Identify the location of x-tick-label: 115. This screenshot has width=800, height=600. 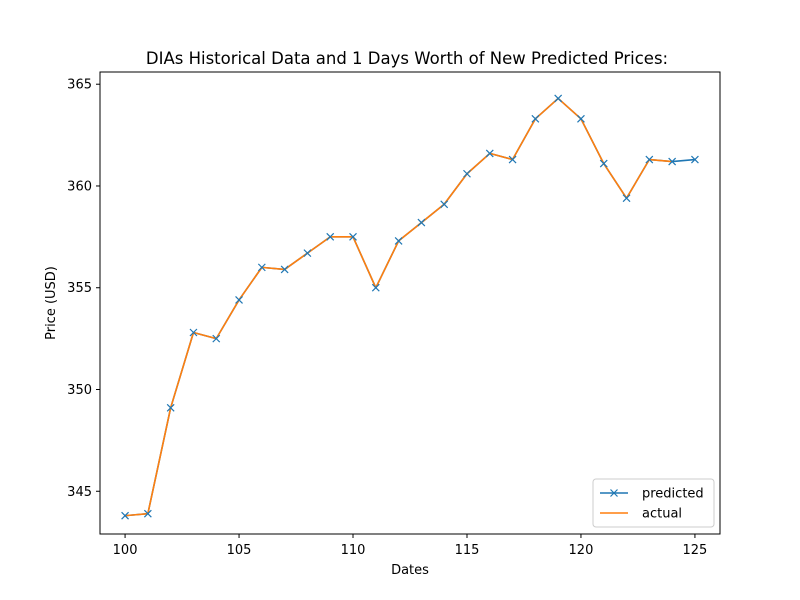
(467, 550).